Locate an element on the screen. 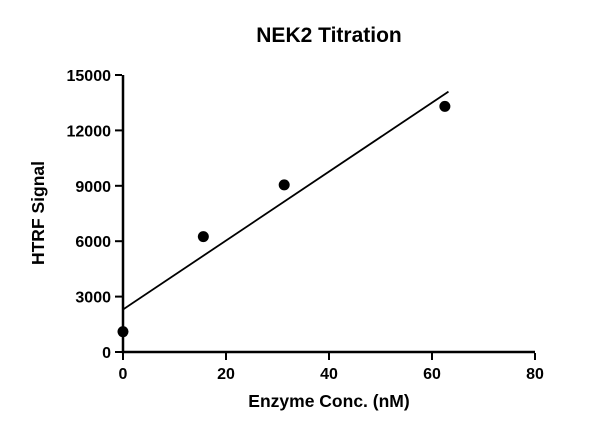 The image size is (600, 436). y-tick-label: 0 is located at coordinates (106, 353).